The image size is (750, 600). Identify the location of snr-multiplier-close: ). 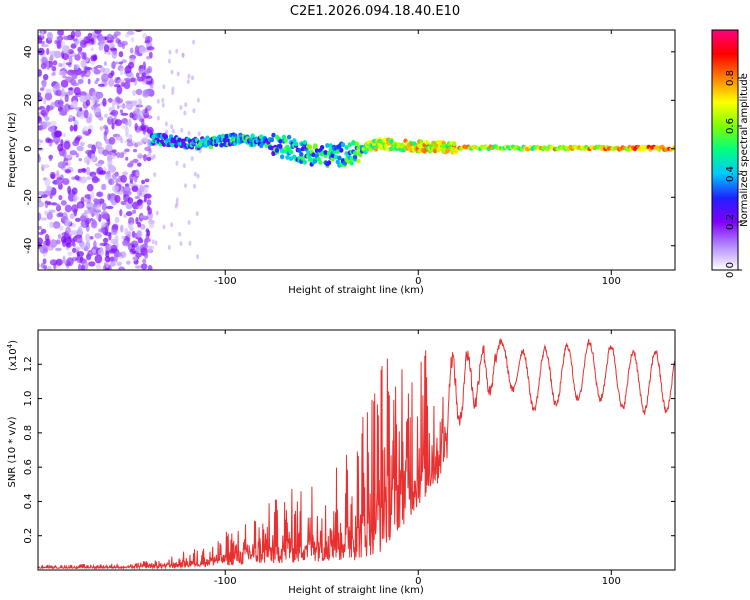
(13, 342).